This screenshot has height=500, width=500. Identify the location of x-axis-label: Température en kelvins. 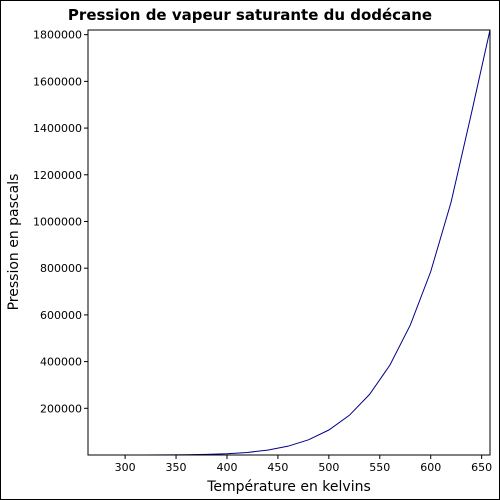
(288, 487).